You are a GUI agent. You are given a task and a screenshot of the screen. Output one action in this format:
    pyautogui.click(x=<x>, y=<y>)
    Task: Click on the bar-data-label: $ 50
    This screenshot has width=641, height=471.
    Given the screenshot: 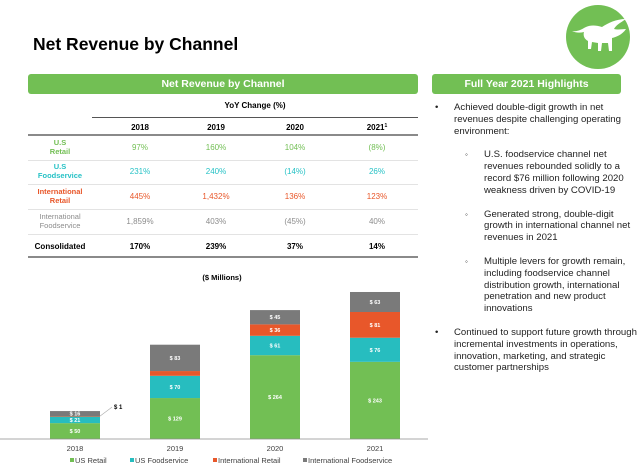 What is the action you would take?
    pyautogui.click(x=75, y=432)
    